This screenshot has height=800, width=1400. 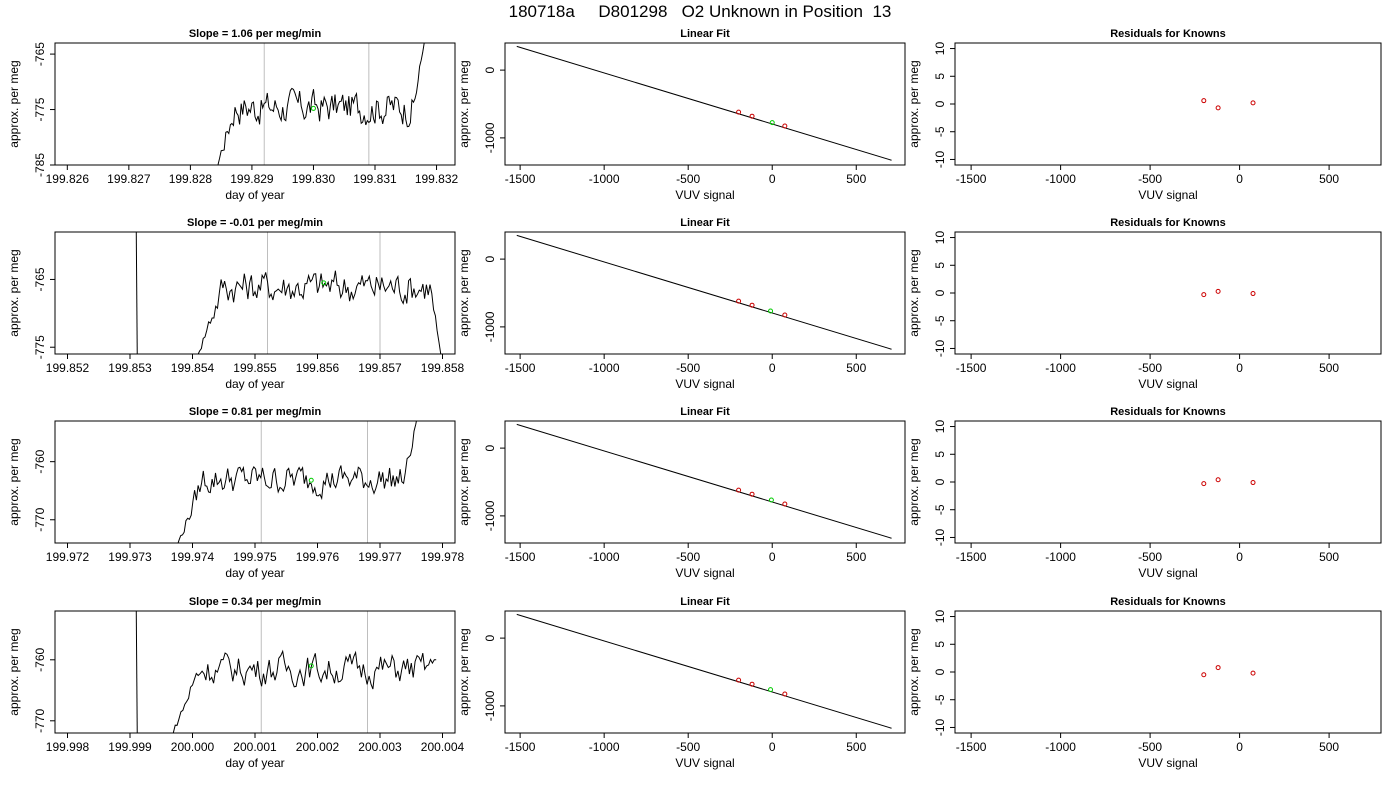 What do you see at coordinates (191, 179) in the screenshot?
I see `x-tick-label: 199.828` at bounding box center [191, 179].